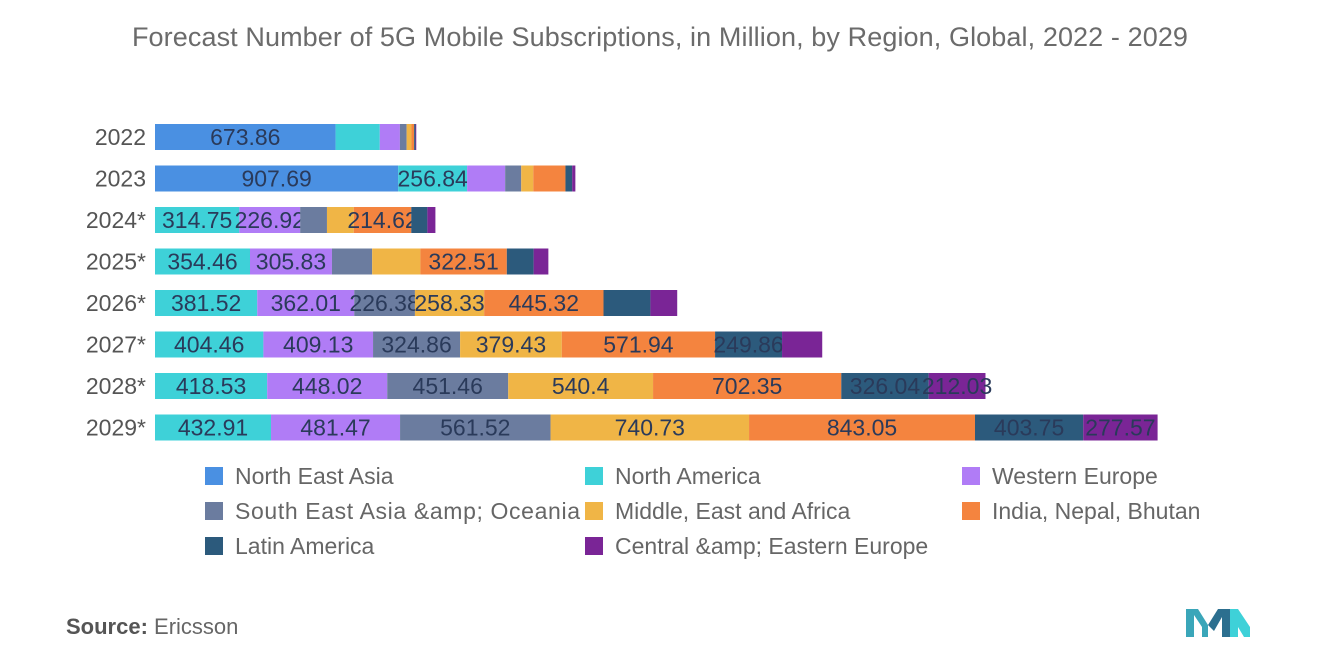  Describe the element at coordinates (357, 137) in the screenshot. I see `bar-north-america-2022` at that location.